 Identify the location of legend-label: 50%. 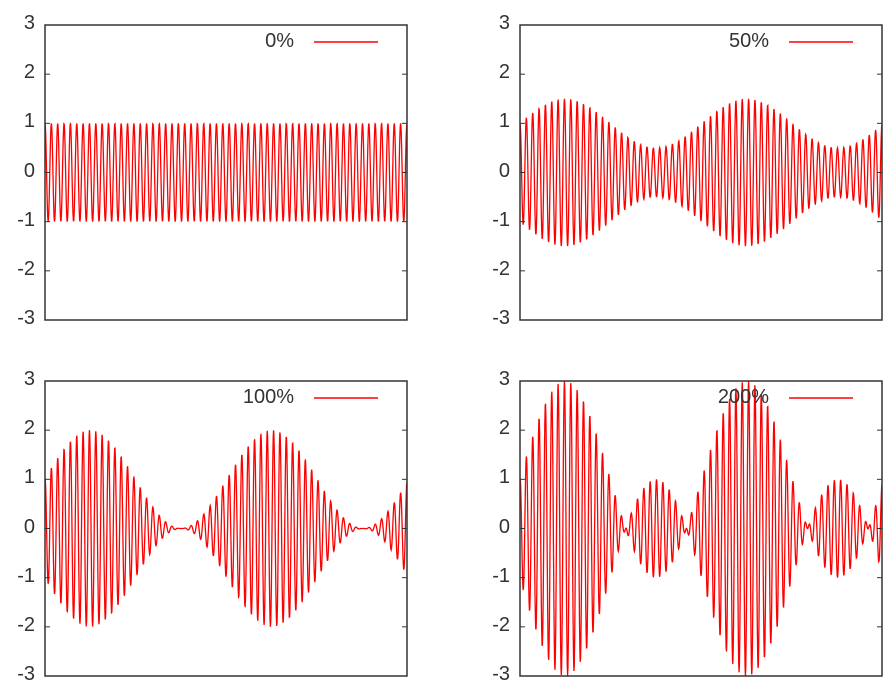
(748, 41).